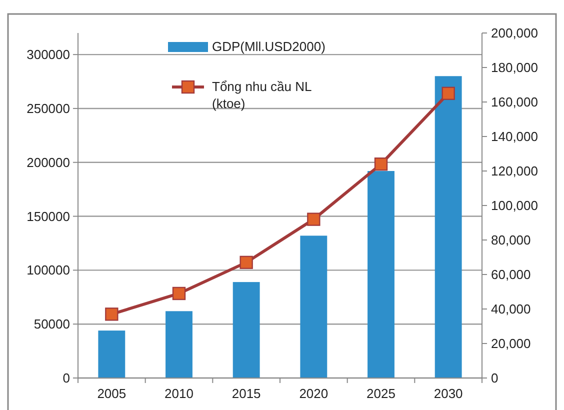 This screenshot has height=410, width=564. I want to click on legend-label: GDP(Mll.USD2000), so click(269, 46).